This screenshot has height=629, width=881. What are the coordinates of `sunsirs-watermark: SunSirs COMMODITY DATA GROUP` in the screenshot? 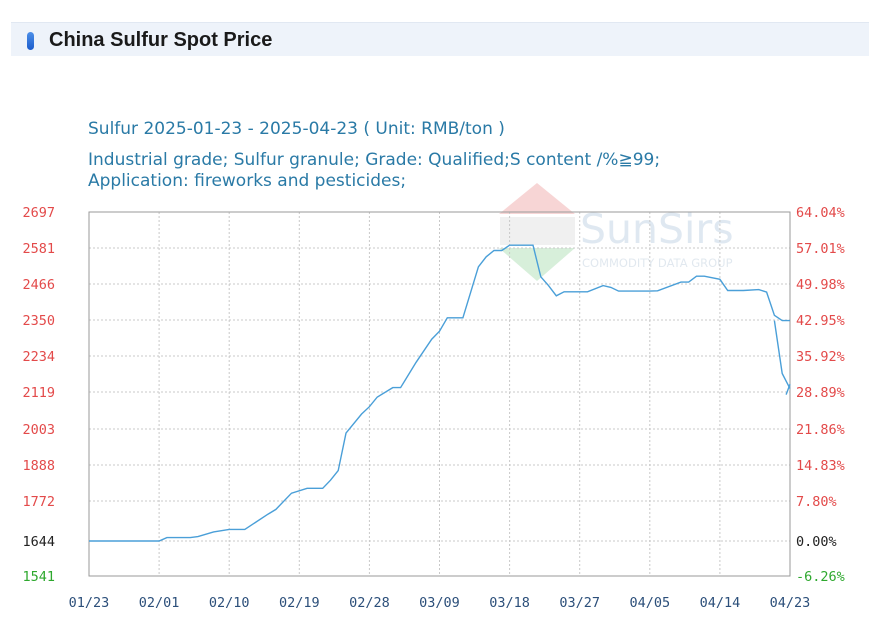 It's located at (616, 232).